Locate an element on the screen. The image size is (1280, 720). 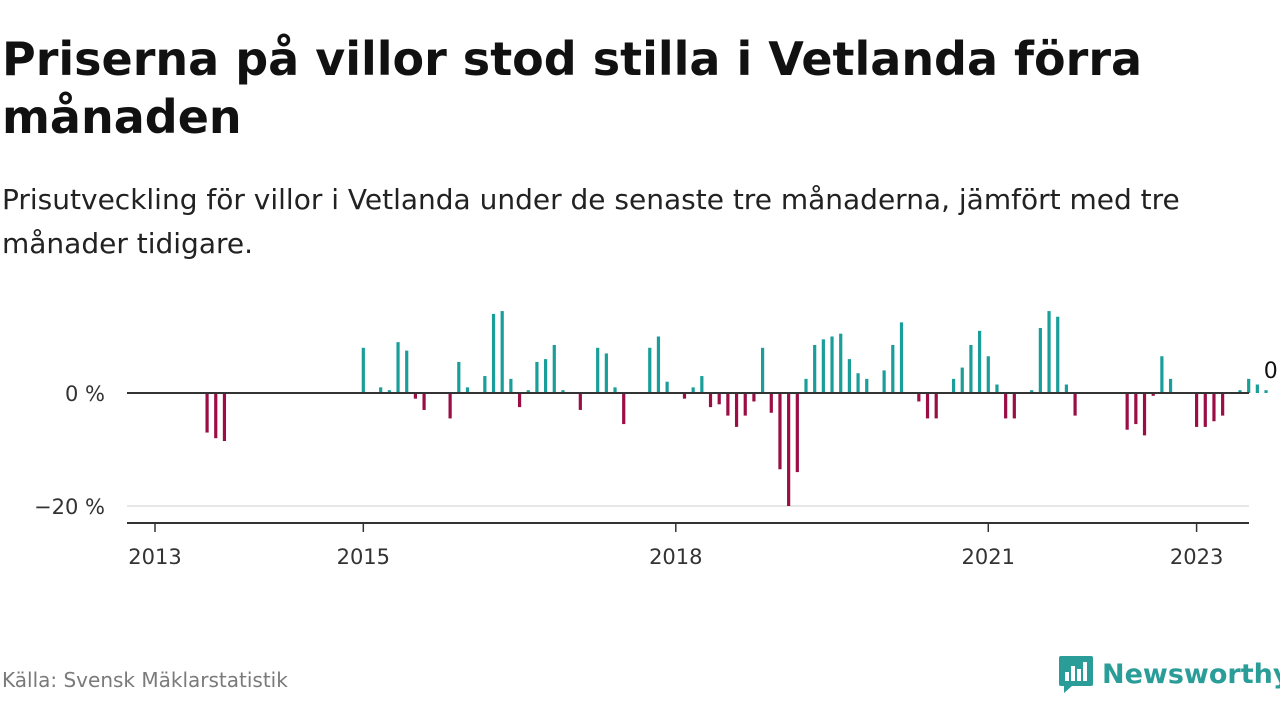
brand-name: Newsworthy is located at coordinates (1191, 674).